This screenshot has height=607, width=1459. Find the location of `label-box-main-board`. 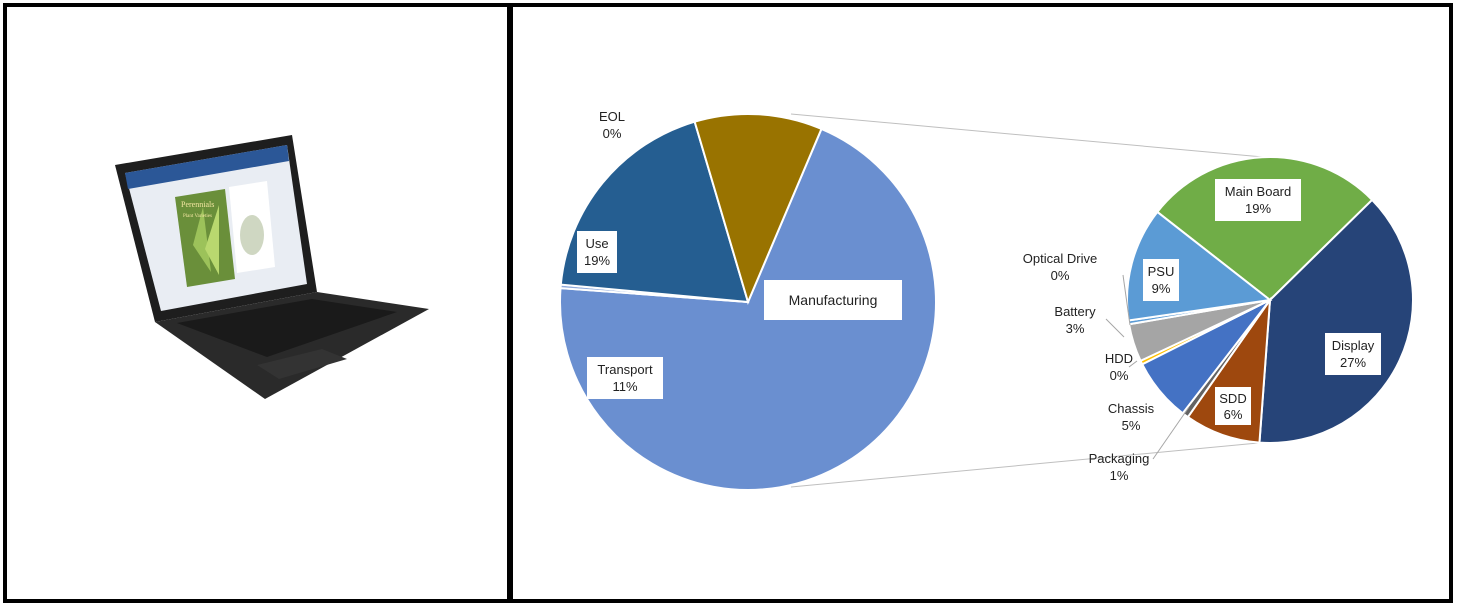

label-box-main-board is located at coordinates (1258, 200).